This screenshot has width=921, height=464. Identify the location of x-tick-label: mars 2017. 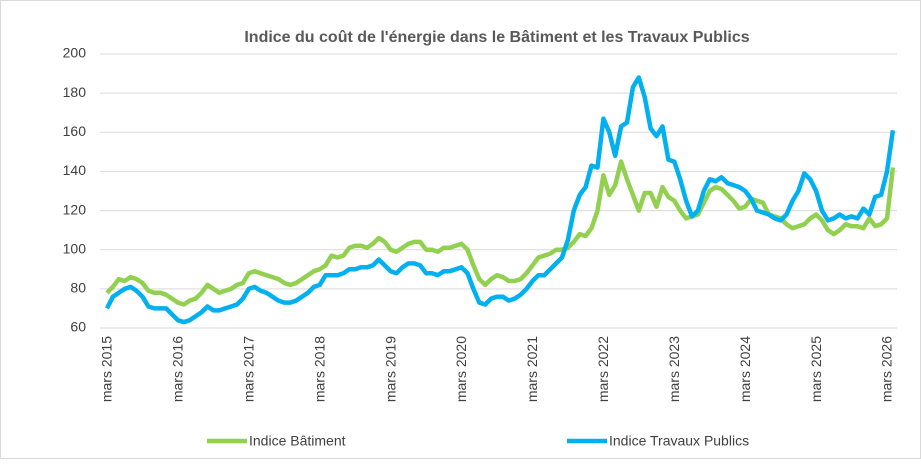
(249, 369).